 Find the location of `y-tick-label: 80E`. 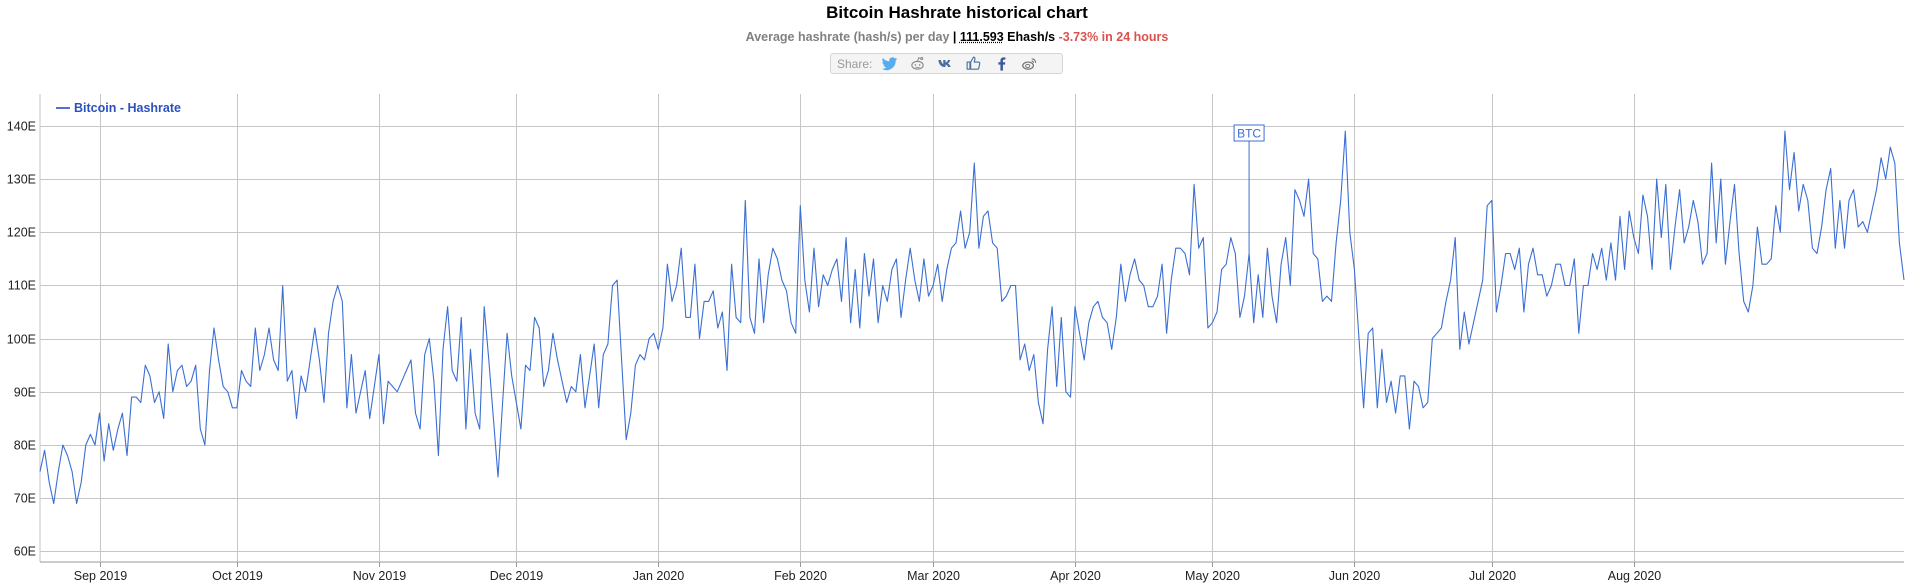

y-tick-label: 80E is located at coordinates (25, 446).